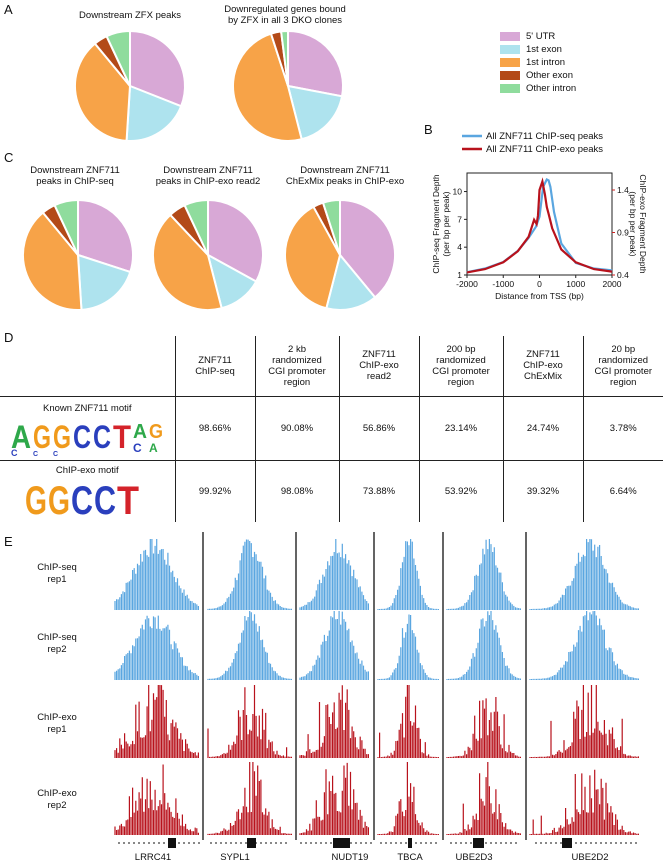  I want to click on x-tick-label: 2000, so click(612, 284).